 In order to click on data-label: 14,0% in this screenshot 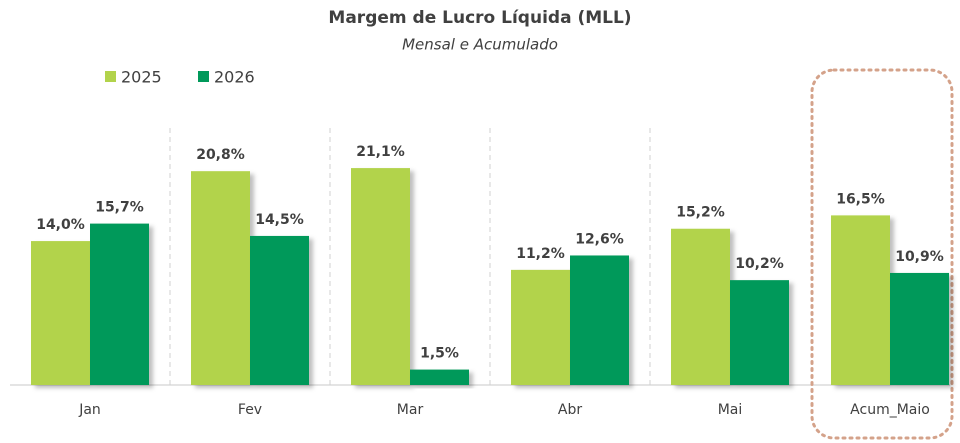, I will do `click(60, 225)`.